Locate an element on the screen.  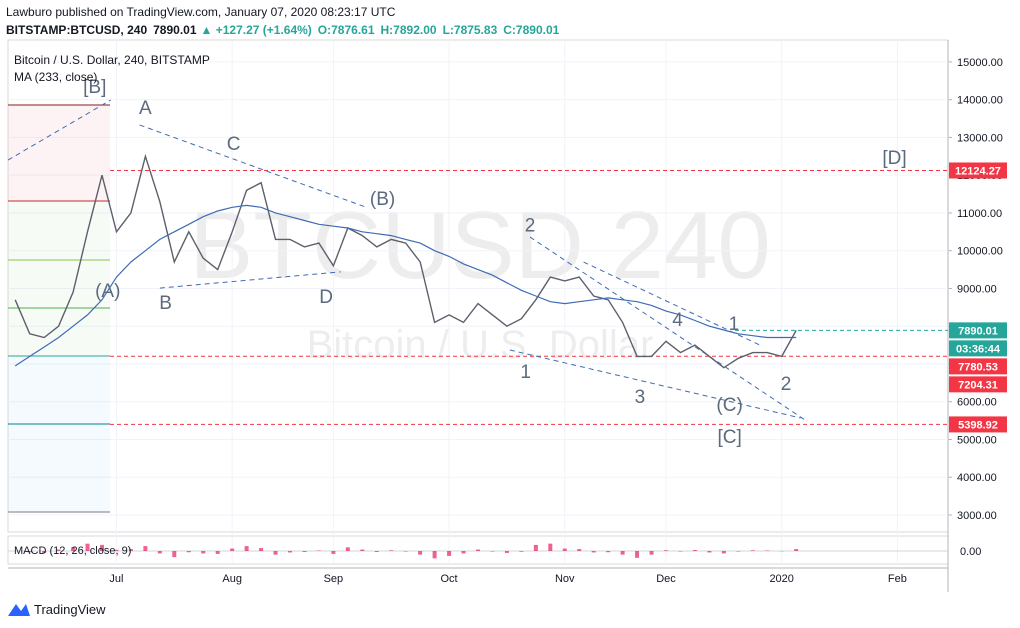
legend-entry: MA (233, close) is located at coordinates (55, 77).